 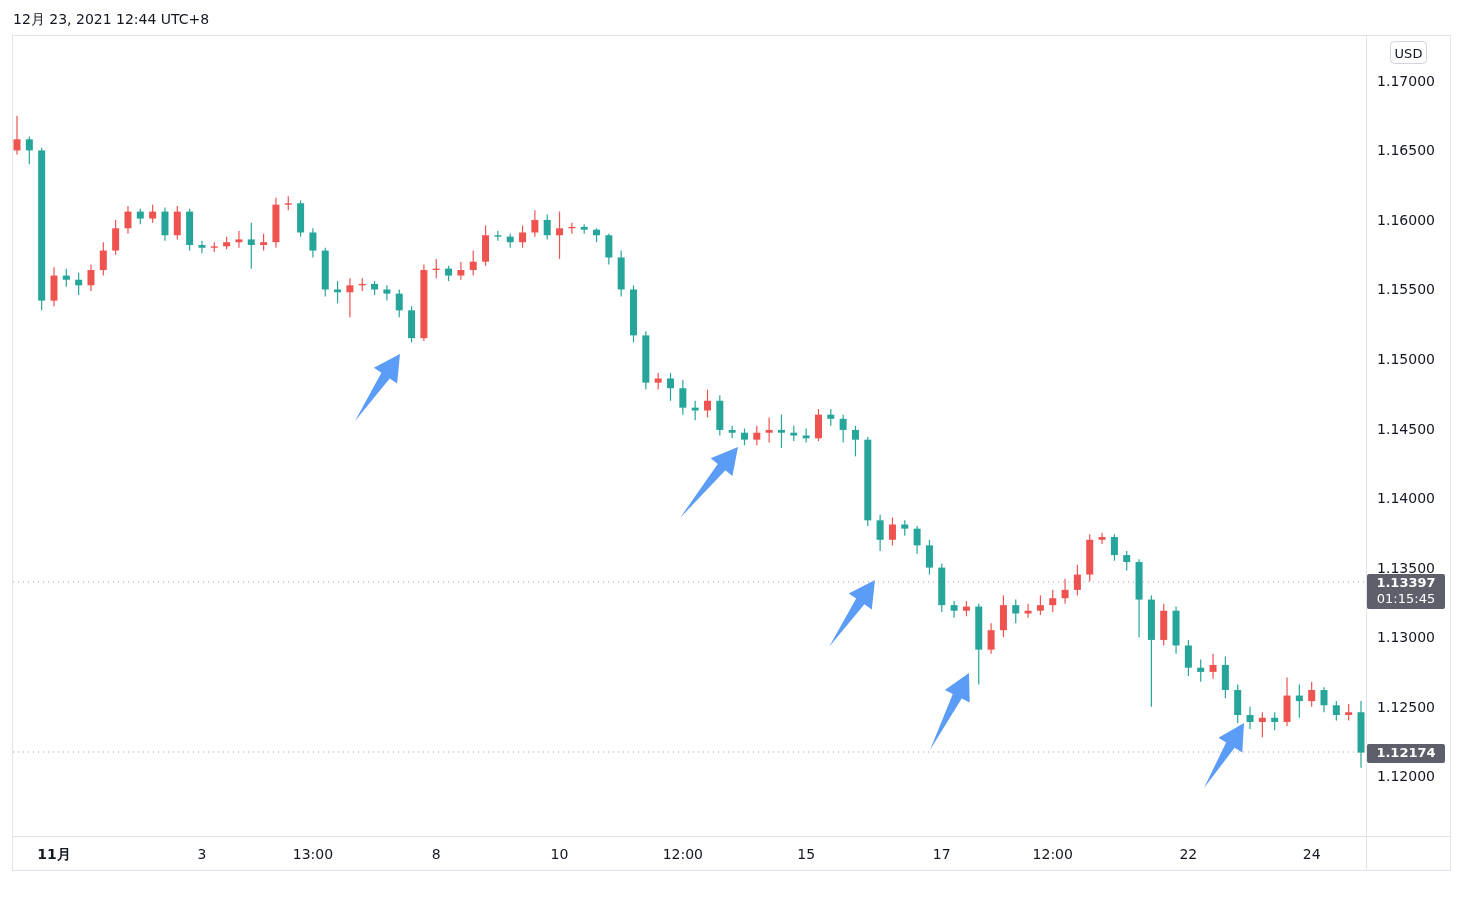 What do you see at coordinates (1311, 854) in the screenshot?
I see `x-tick-label: 24` at bounding box center [1311, 854].